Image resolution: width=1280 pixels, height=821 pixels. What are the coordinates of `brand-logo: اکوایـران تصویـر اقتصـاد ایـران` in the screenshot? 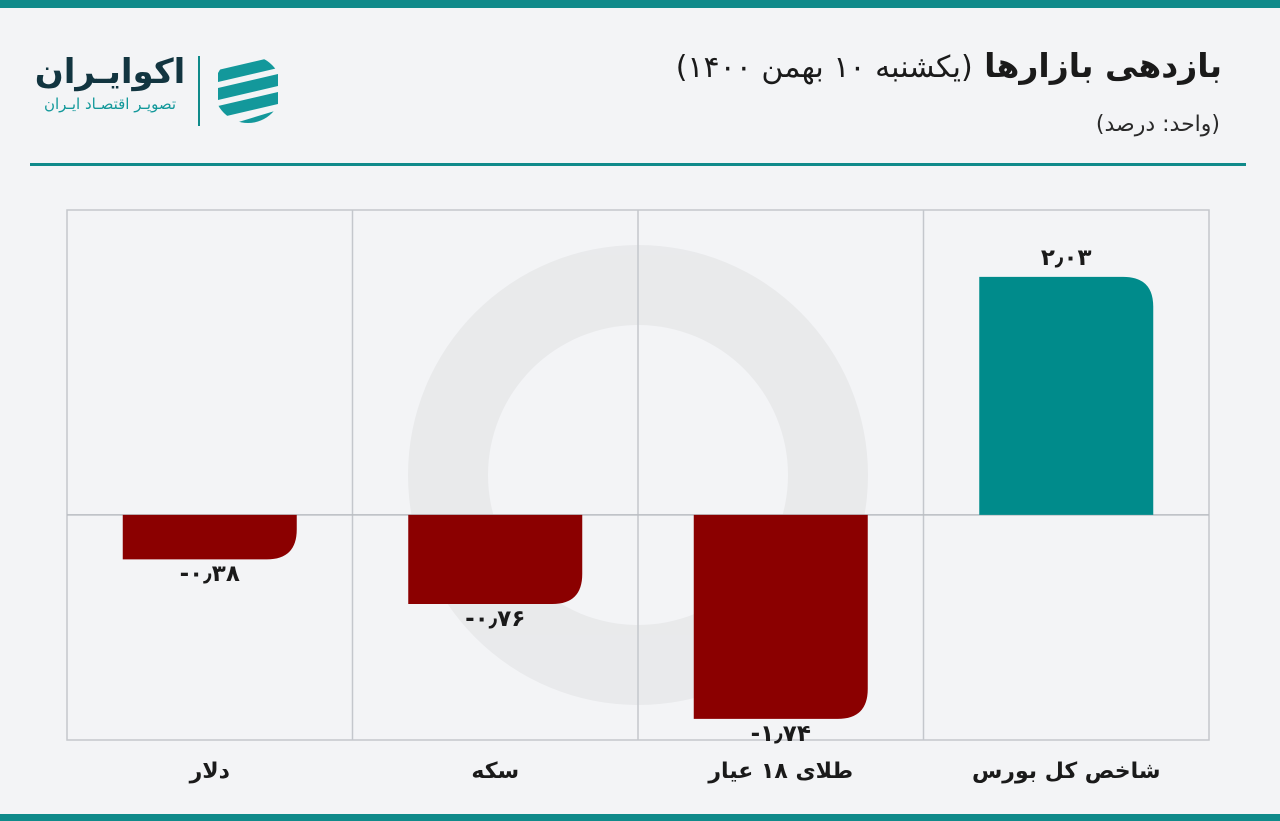 It's located at (110, 83).